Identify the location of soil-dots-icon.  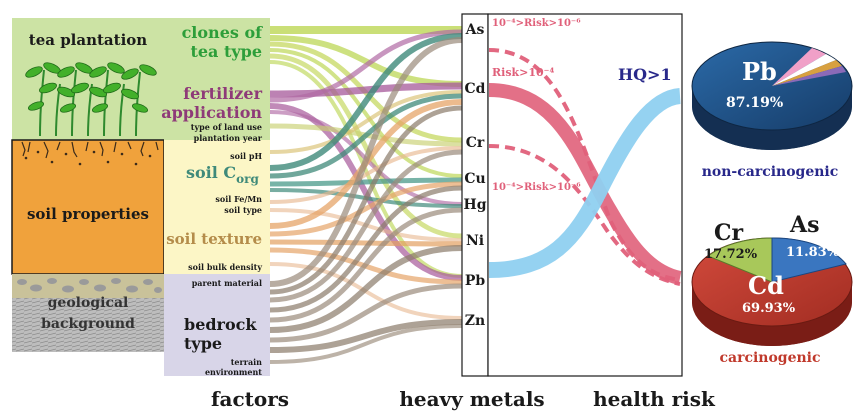
(88, 158).